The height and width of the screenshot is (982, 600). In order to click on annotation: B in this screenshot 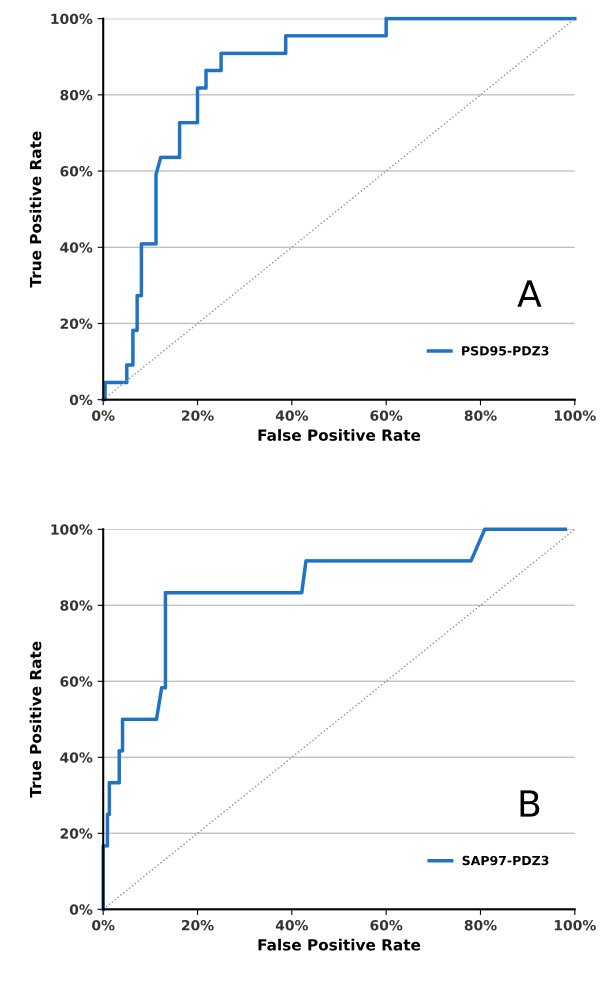, I will do `click(530, 803)`.